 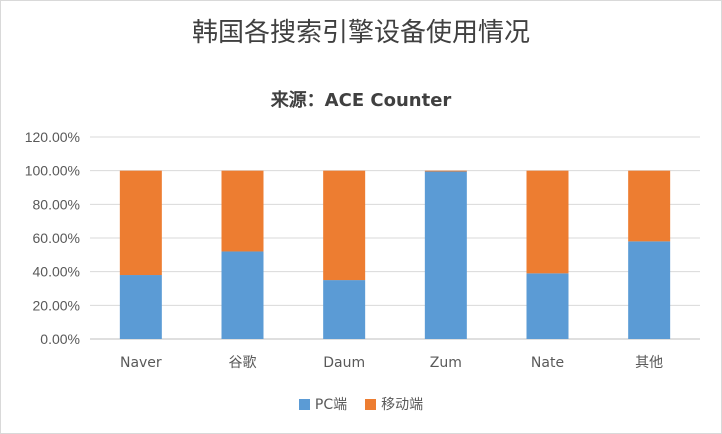 I want to click on x-tick-label: 其他, so click(x=649, y=363).